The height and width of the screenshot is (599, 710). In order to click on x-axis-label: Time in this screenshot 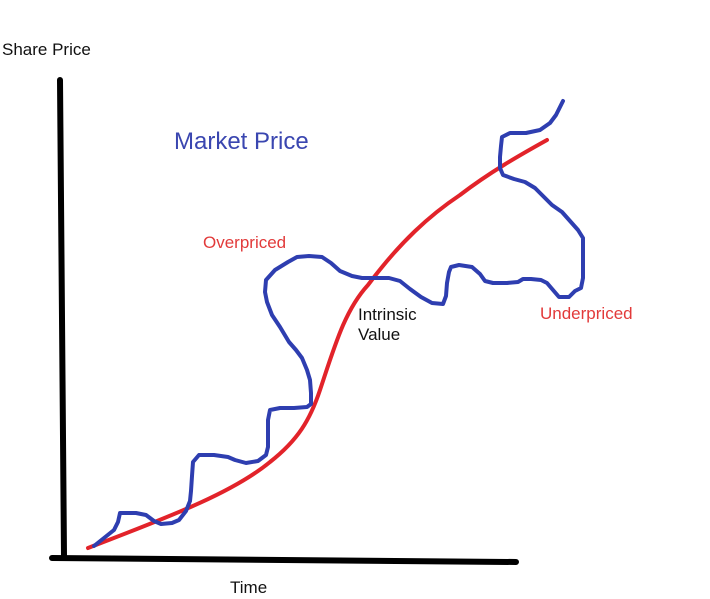, I will do `click(249, 587)`.